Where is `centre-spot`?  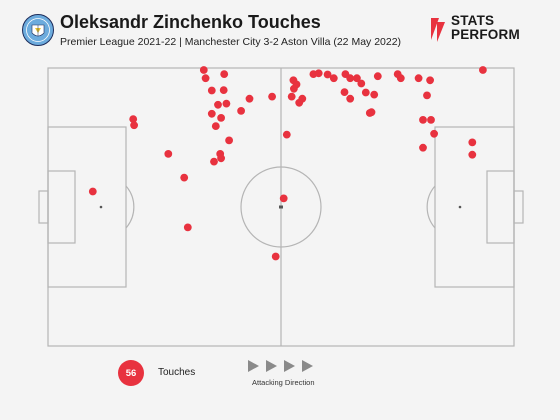
centre-spot is located at coordinates (281, 207).